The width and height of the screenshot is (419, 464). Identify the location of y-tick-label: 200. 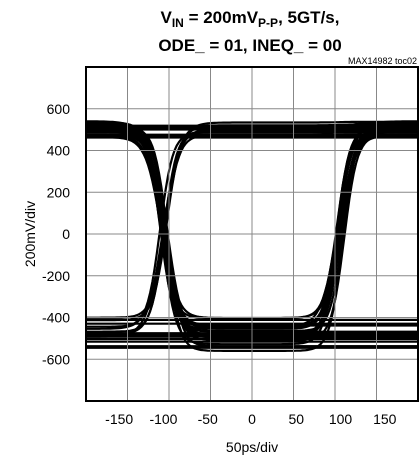
(59, 192).